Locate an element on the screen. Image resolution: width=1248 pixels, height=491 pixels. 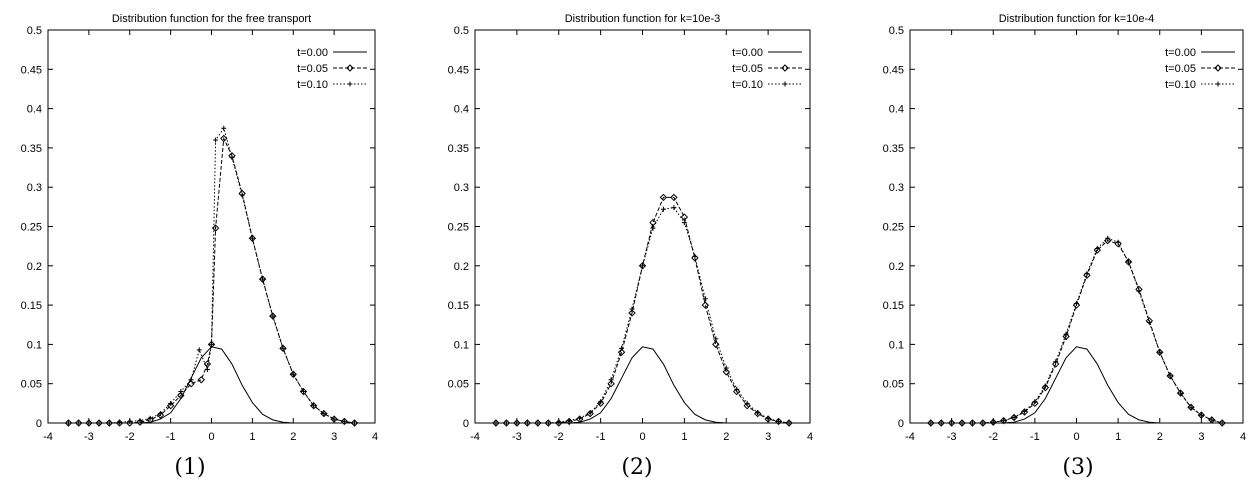
x-tick-label: 2 is located at coordinates (1160, 437).